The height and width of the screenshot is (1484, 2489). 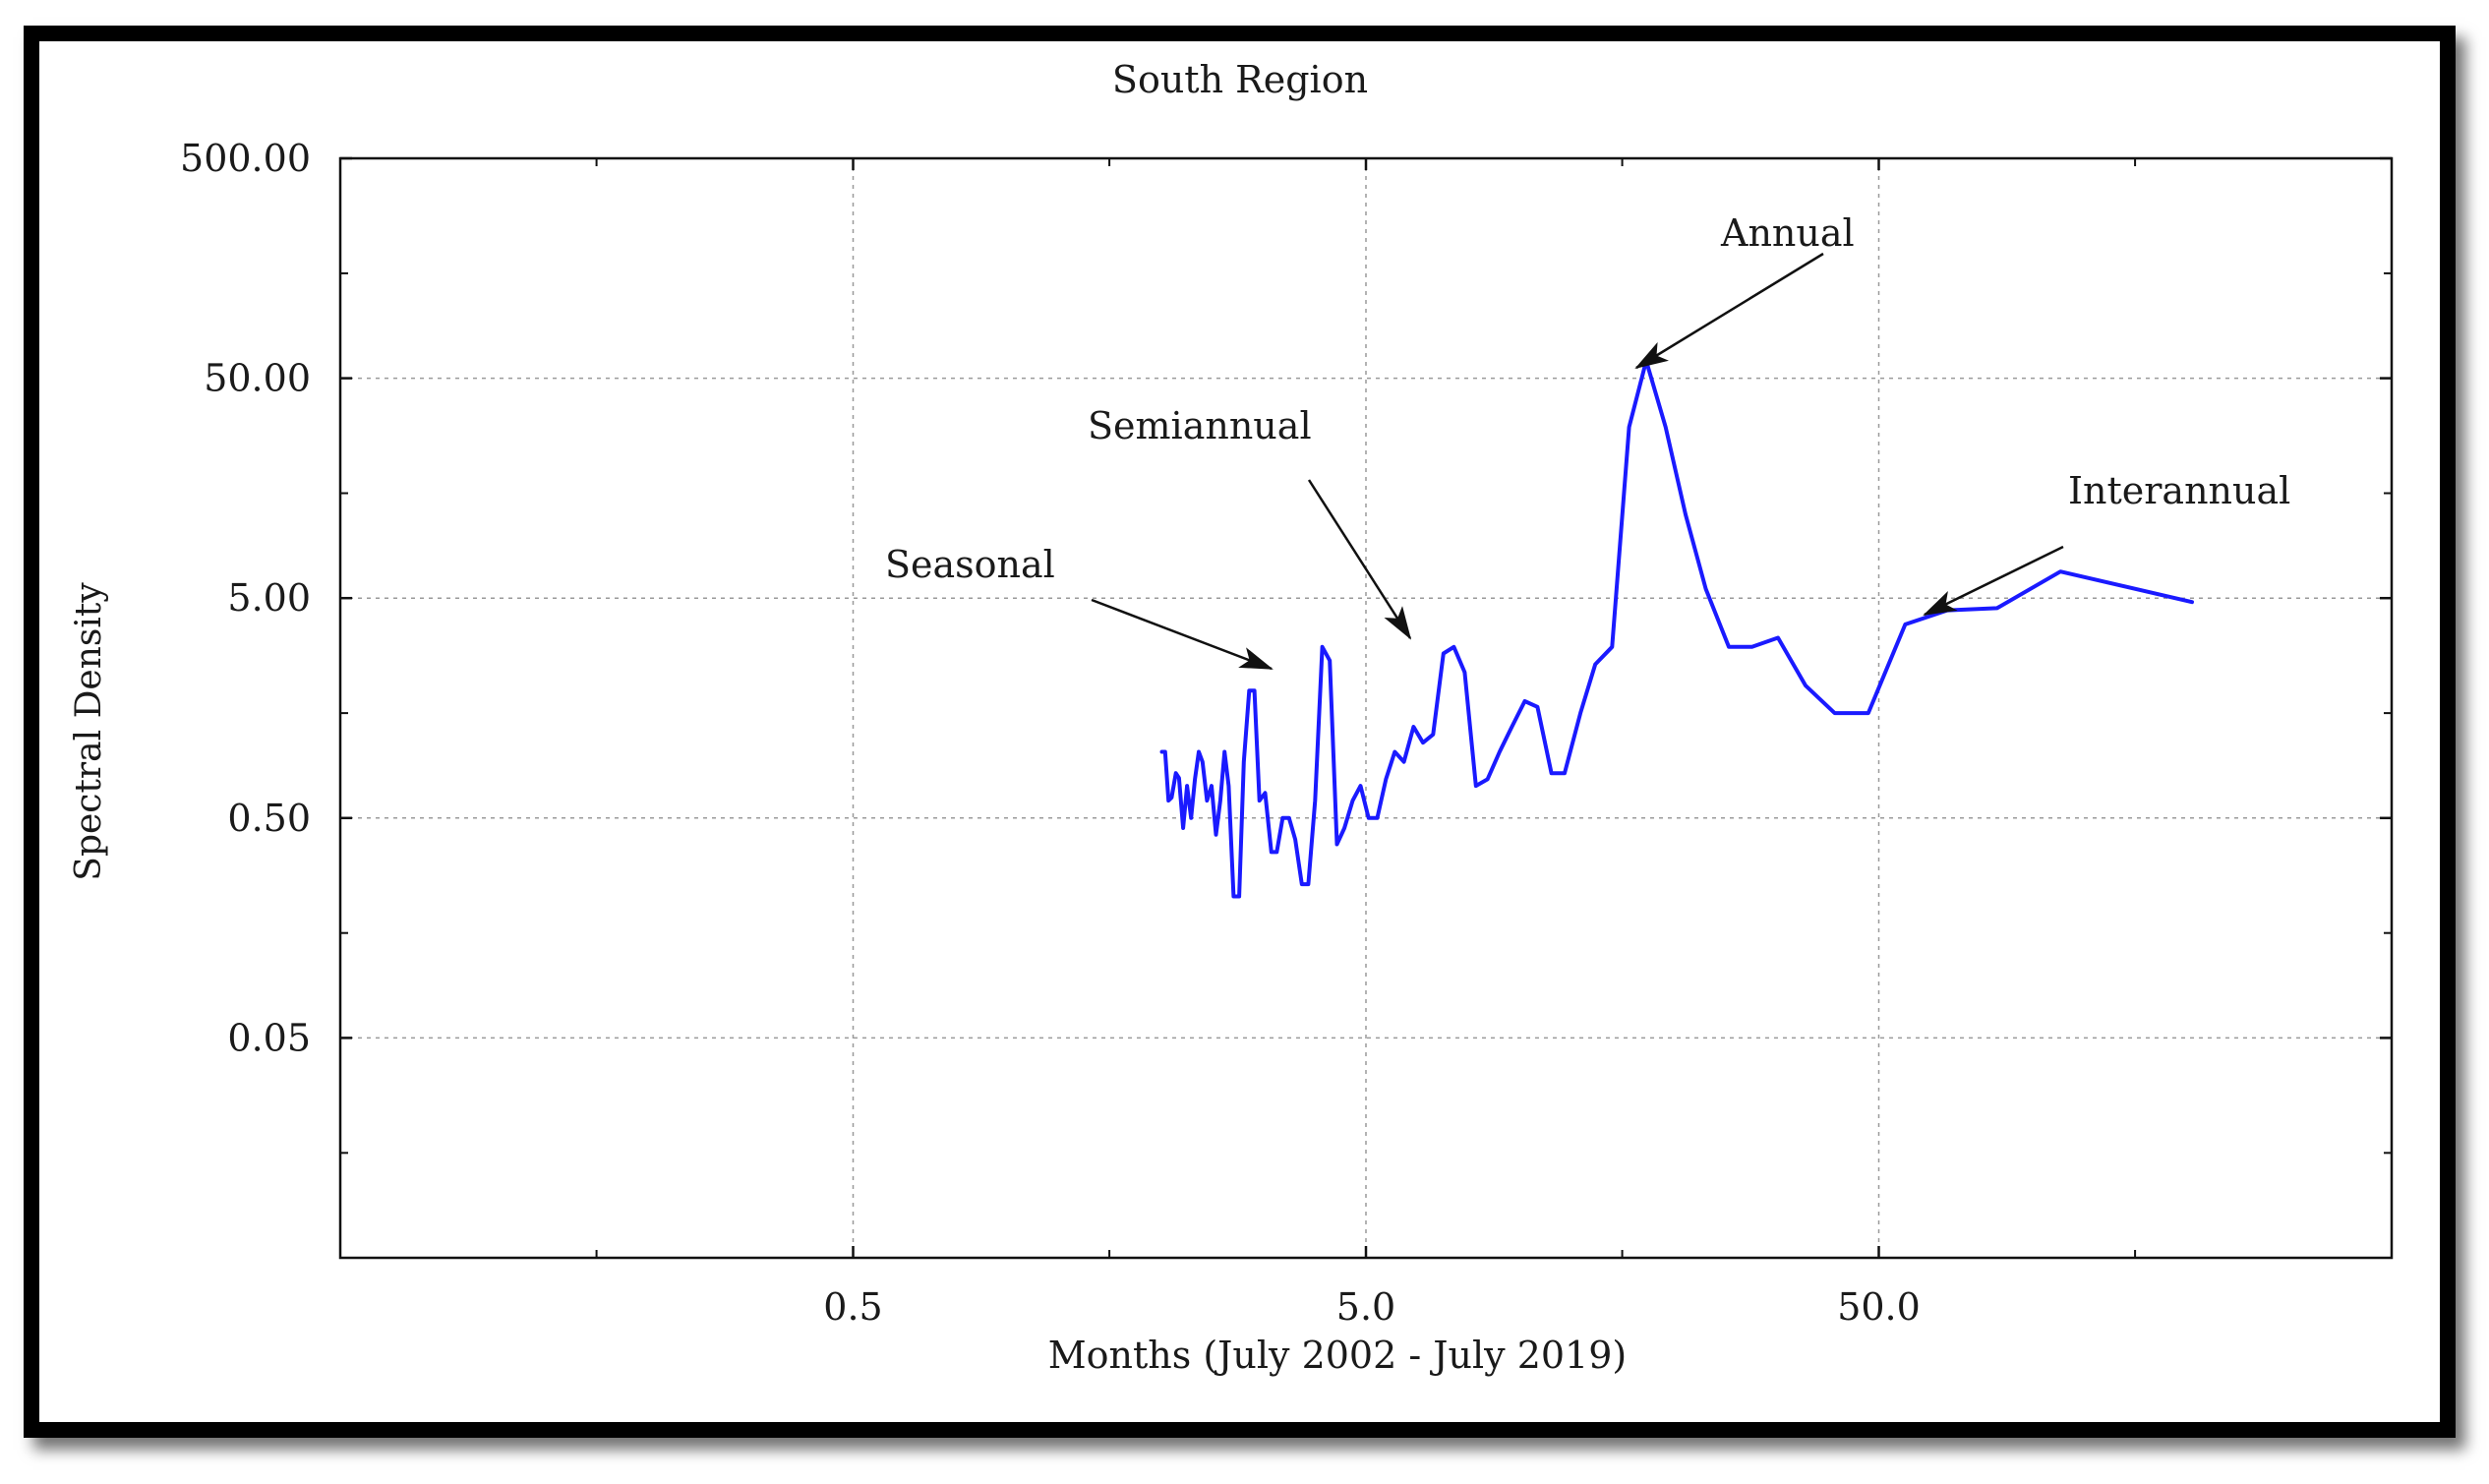 What do you see at coordinates (1365, 1307) in the screenshot?
I see `x-tick-label: 5.0` at bounding box center [1365, 1307].